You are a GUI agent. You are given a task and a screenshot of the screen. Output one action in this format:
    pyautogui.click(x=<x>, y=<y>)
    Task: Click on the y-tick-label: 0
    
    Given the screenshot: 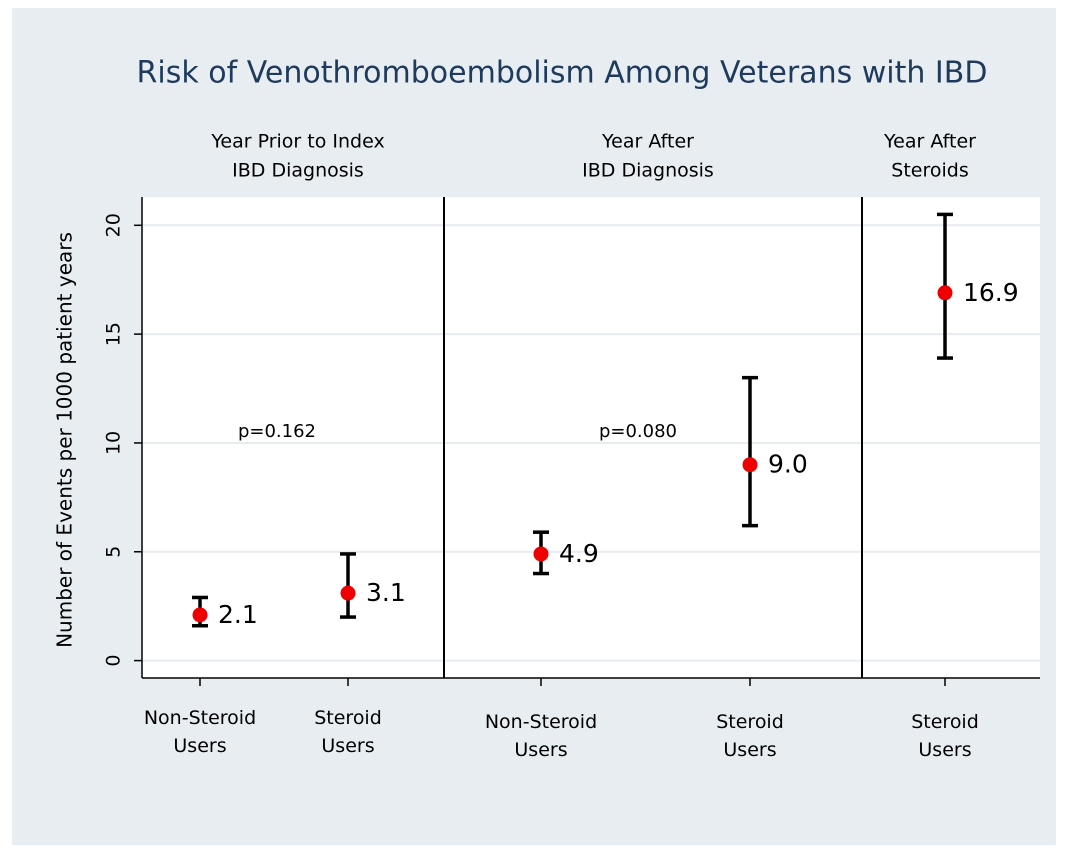 What is the action you would take?
    pyautogui.click(x=114, y=661)
    